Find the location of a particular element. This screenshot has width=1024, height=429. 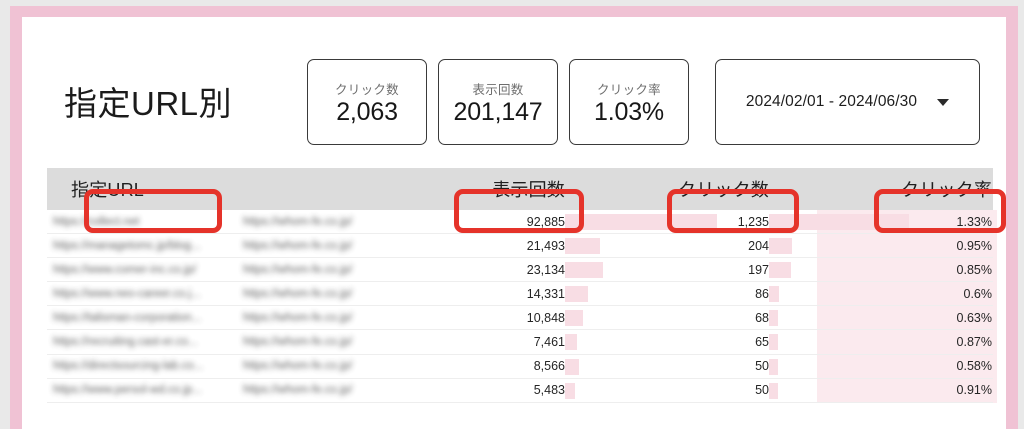

cell-impressions: 14,331 is located at coordinates (483, 293).